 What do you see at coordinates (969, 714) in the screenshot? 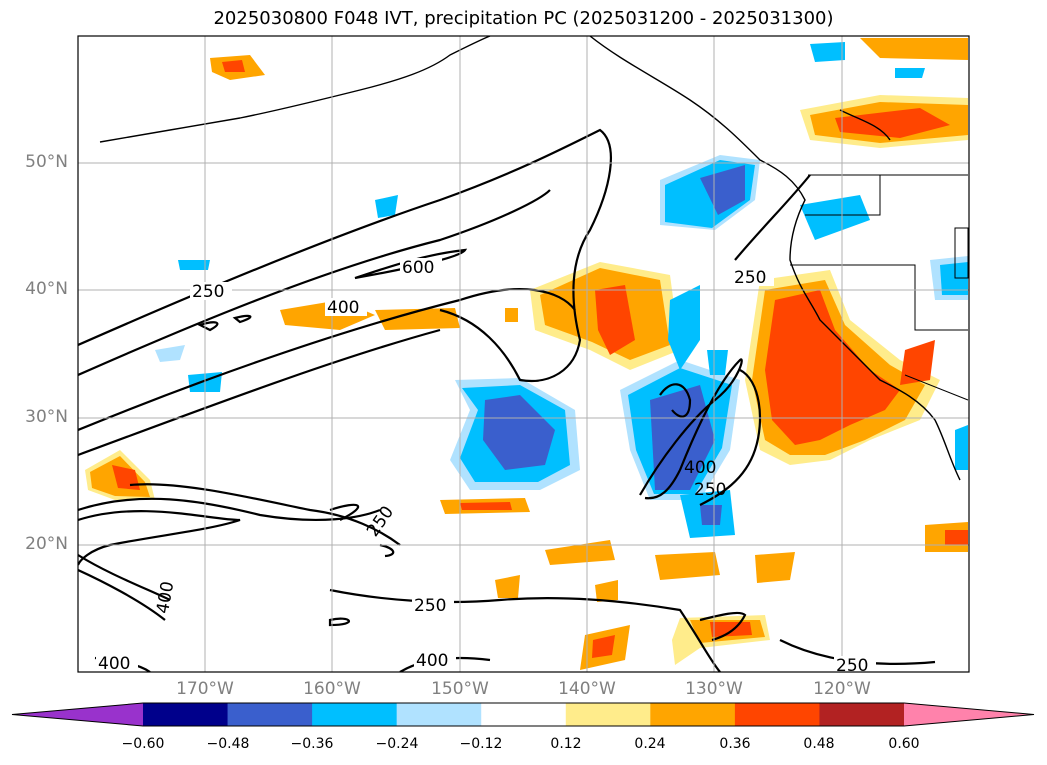
I see `colorbar-extend-max` at bounding box center [969, 714].